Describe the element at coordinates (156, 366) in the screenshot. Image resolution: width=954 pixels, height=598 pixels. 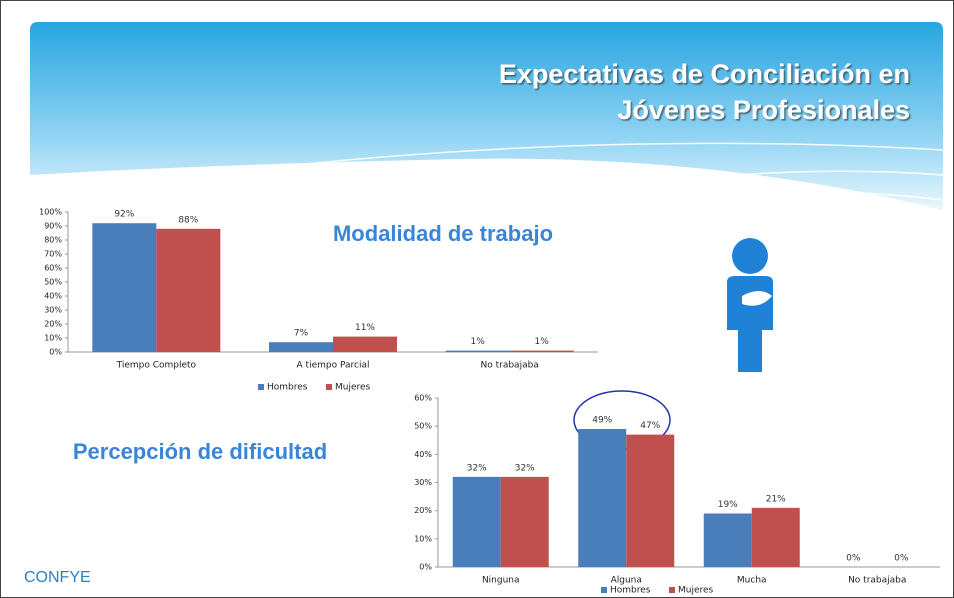
I see `x-tick-label: Tiempo Completo` at that location.